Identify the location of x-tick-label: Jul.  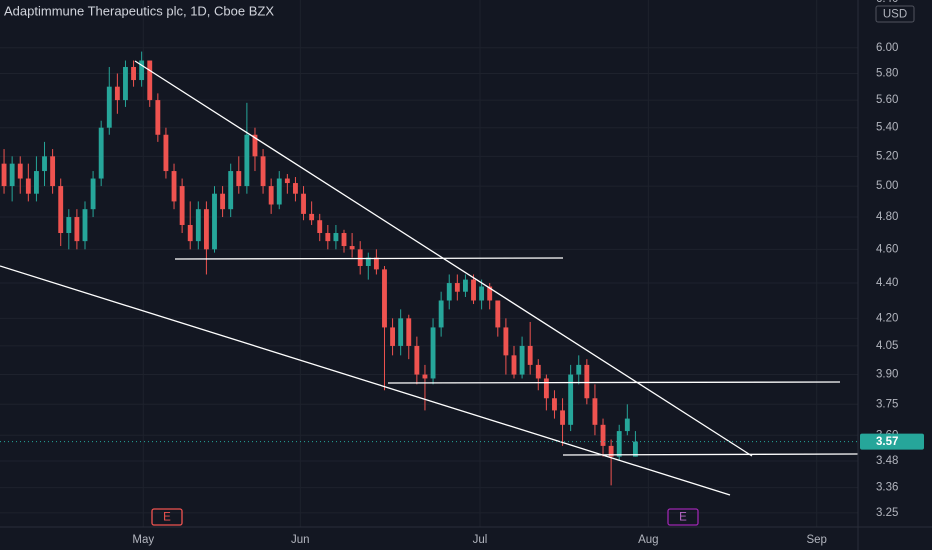
(480, 540).